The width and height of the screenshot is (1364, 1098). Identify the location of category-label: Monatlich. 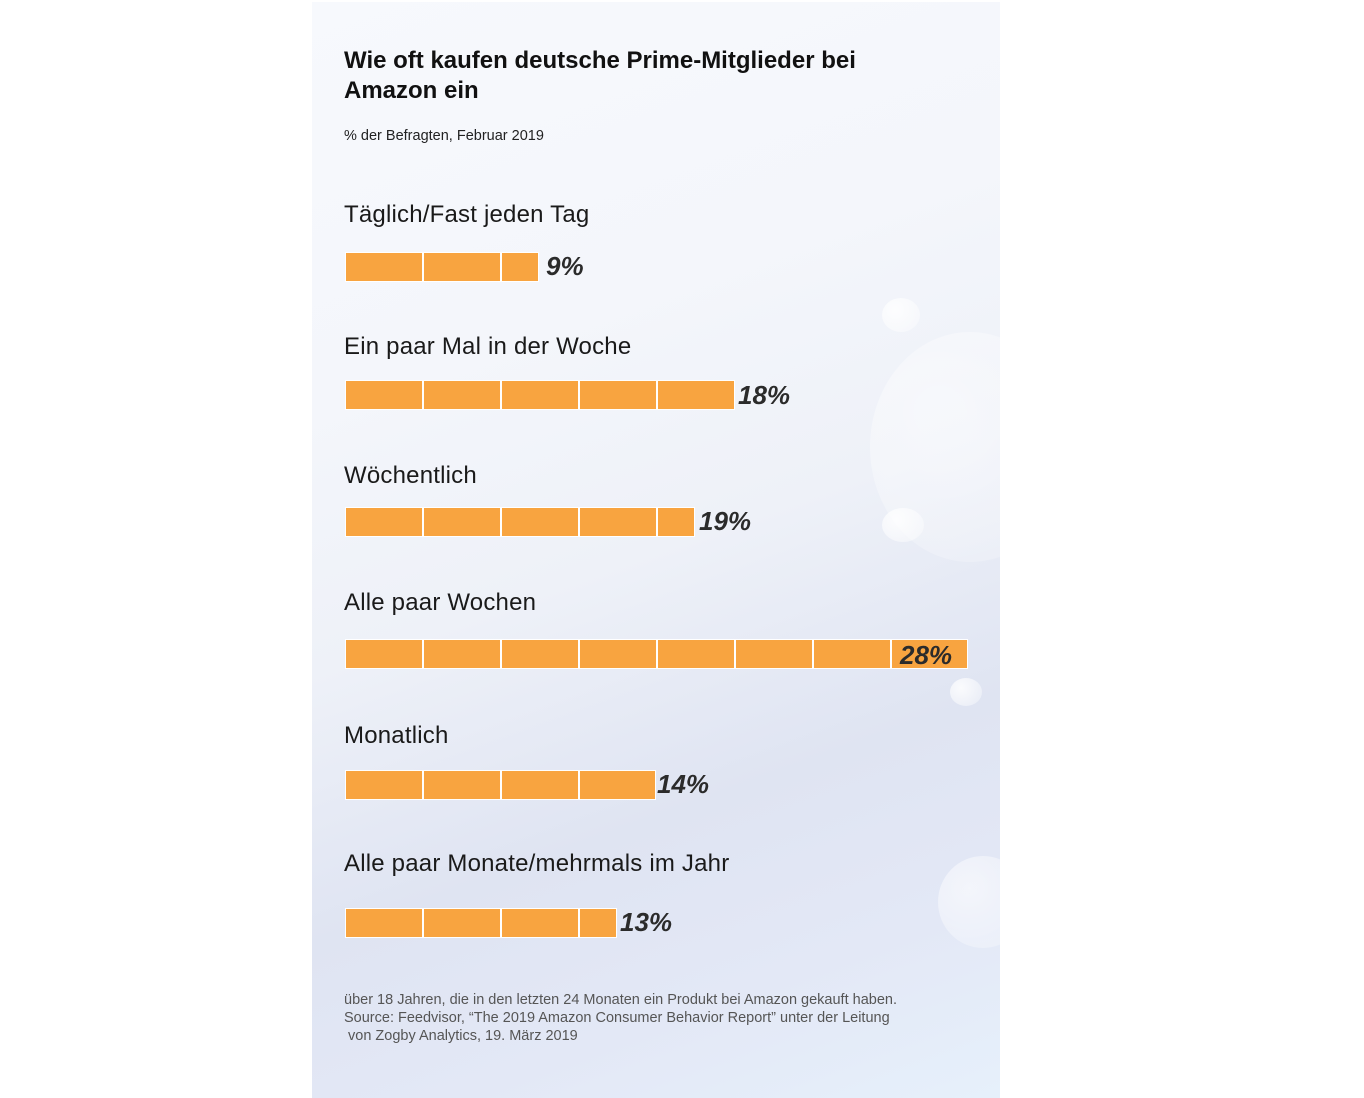
(396, 735).